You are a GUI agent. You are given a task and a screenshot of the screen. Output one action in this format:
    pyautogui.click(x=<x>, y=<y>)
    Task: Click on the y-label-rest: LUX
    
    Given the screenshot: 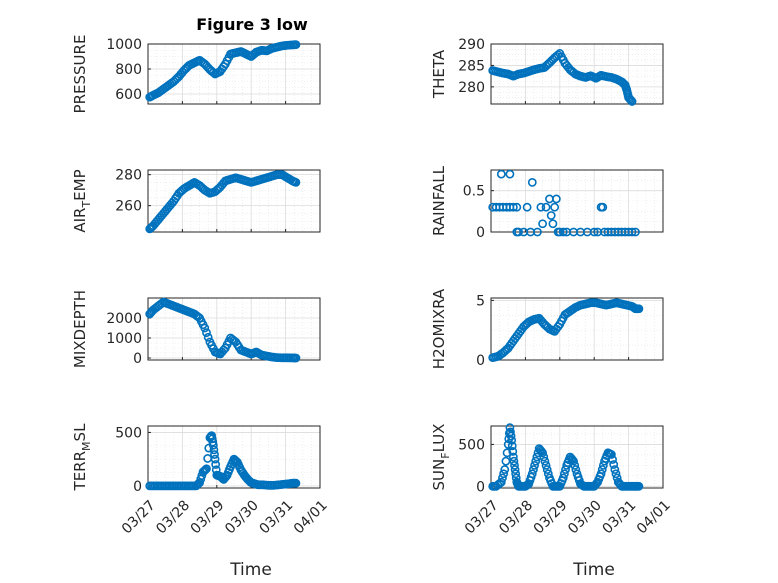 What is the action you would take?
    pyautogui.click(x=439, y=438)
    